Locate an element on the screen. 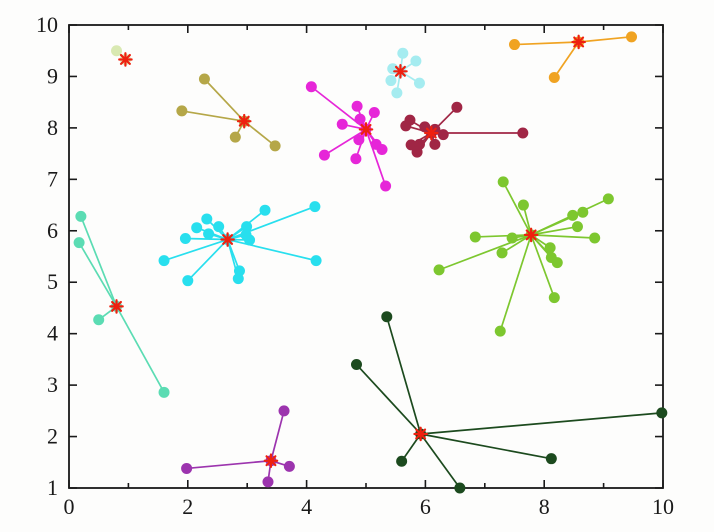 This screenshot has width=714, height=532. y-tick-label: 6 is located at coordinates (52, 230).